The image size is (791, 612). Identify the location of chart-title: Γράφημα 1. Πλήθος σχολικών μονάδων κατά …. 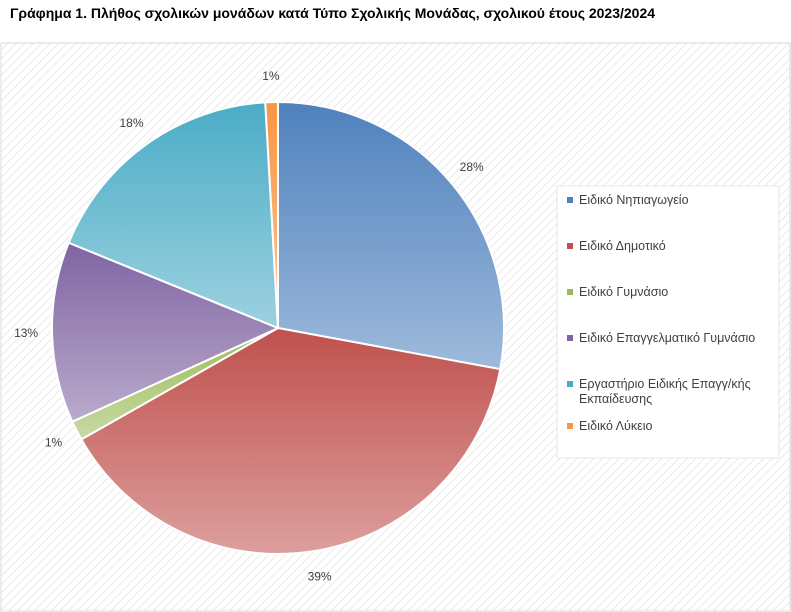
(333, 13).